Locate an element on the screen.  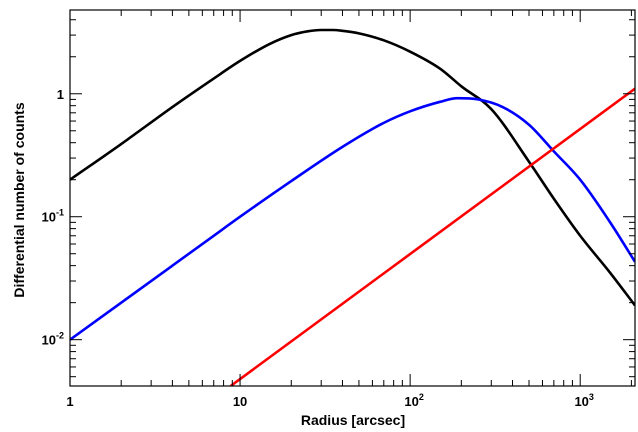
y-tick-label: 10⁻¹ is located at coordinates (53, 216).